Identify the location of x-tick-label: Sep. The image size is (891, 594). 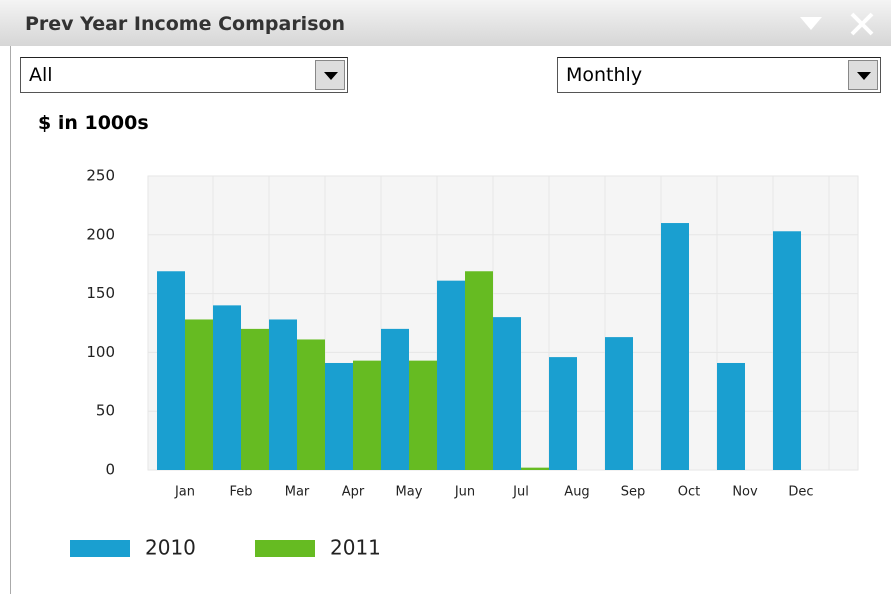
(633, 492).